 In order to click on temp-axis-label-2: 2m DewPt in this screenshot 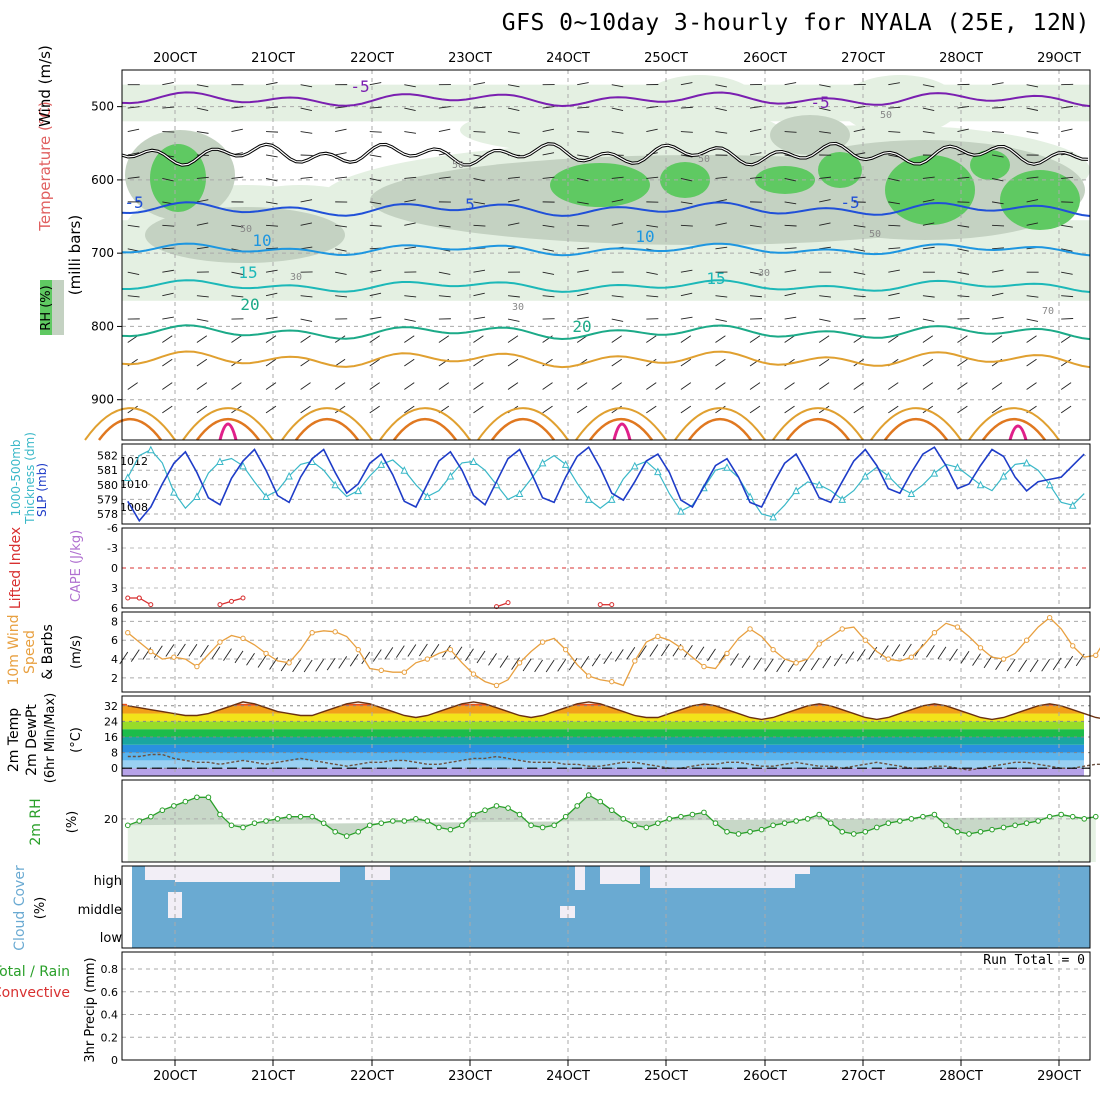, I will do `click(32, 740)`.